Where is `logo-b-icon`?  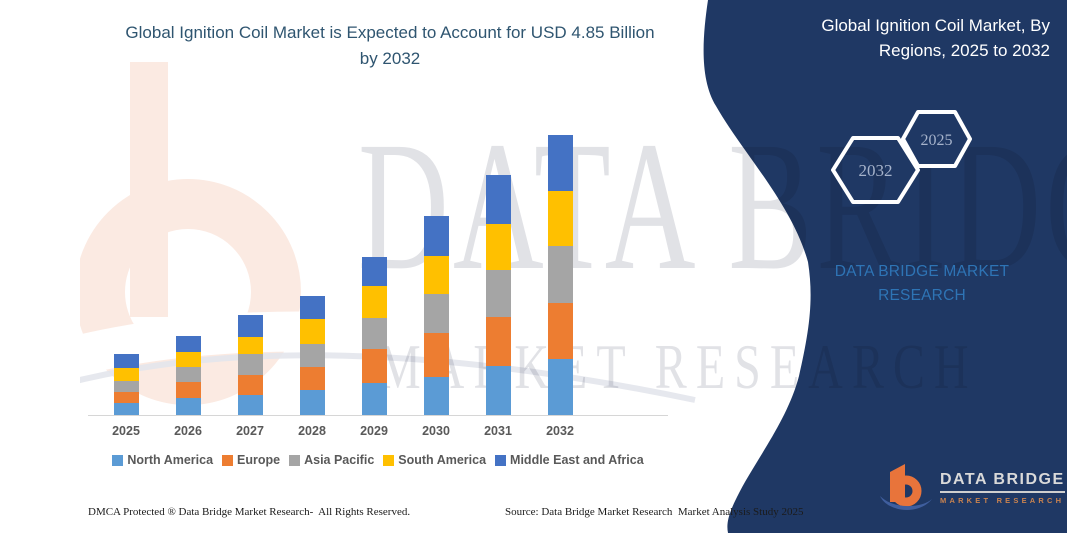
logo-b-icon is located at coordinates (906, 487).